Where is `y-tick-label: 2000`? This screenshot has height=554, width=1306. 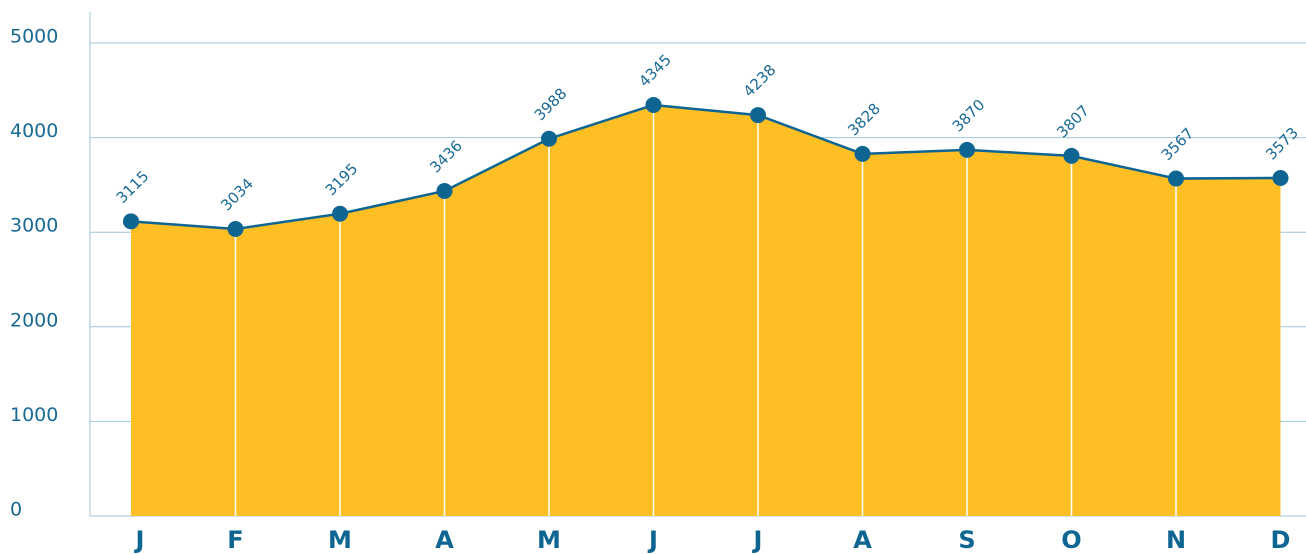 y-tick-label: 2000 is located at coordinates (34, 320).